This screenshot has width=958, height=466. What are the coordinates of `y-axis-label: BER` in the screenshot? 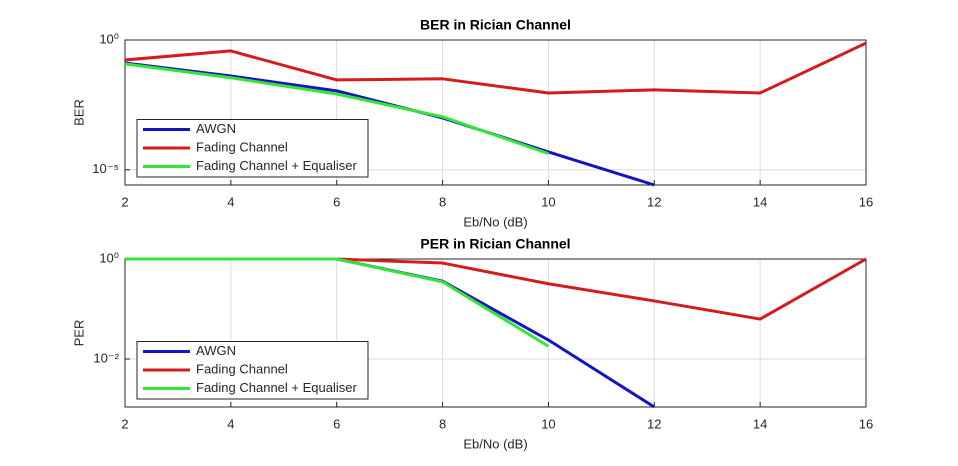 It's located at (78, 112).